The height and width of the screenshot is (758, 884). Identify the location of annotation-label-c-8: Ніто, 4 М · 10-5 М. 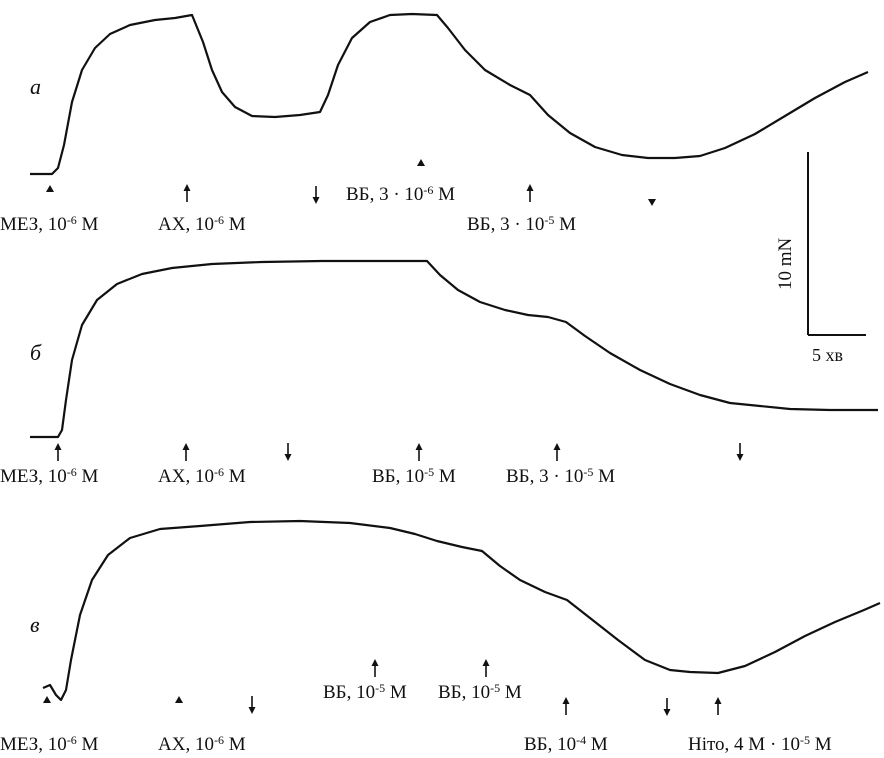
(760, 744).